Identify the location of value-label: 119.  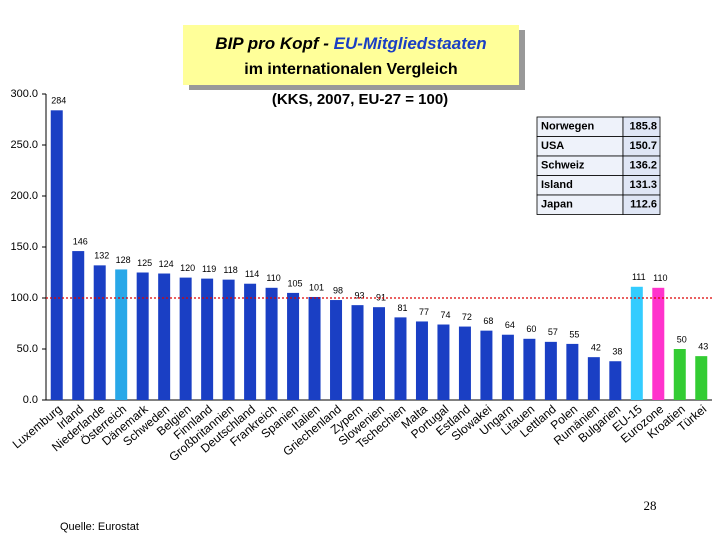
(209, 269).